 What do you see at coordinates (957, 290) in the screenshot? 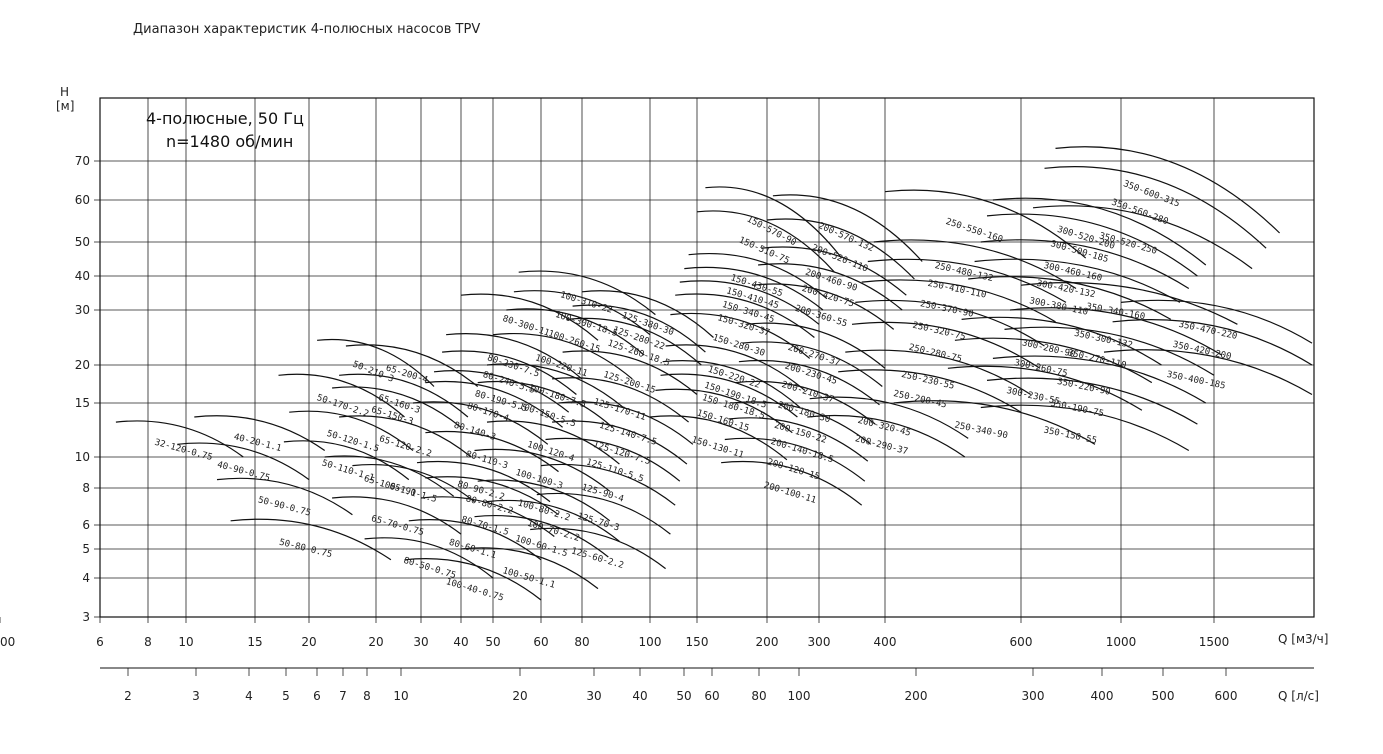
I see `curve-label: 250-410-110` at bounding box center [957, 290].